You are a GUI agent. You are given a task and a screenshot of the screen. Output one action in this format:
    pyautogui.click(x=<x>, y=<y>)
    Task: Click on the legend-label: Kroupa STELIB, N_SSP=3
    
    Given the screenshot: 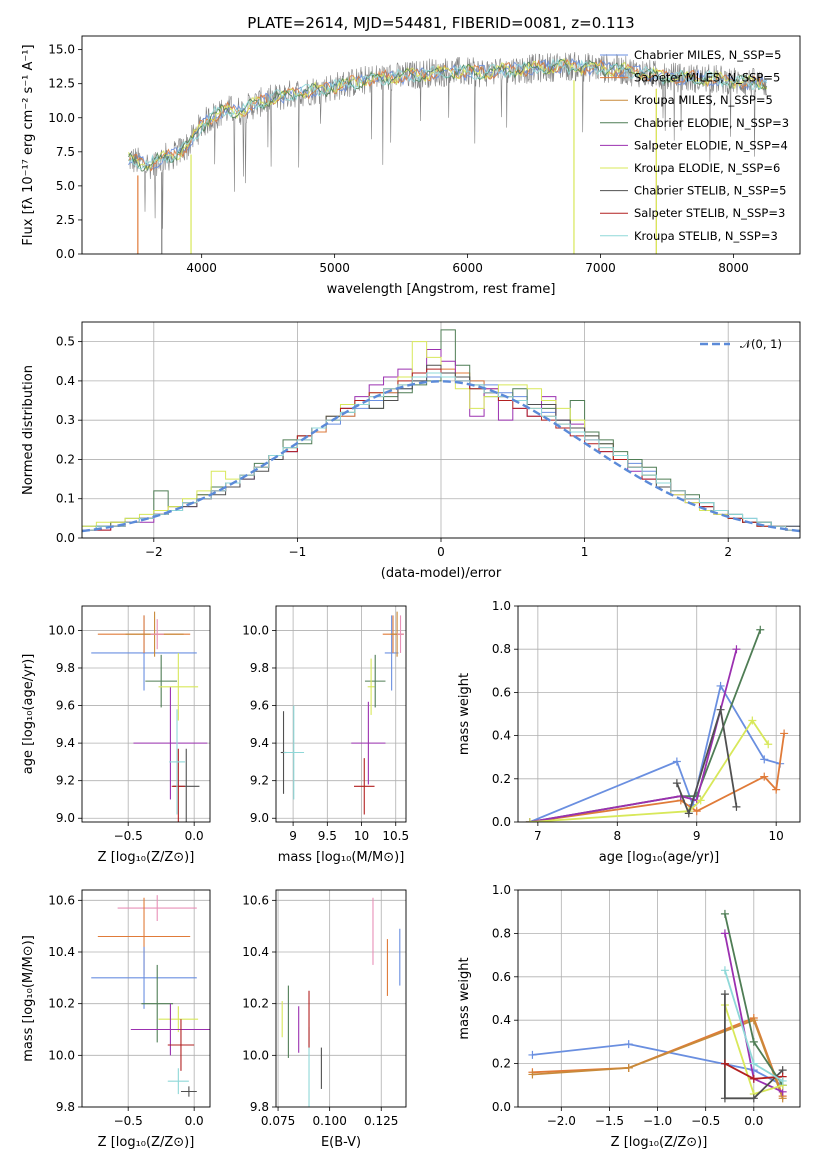 What is the action you would take?
    pyautogui.click(x=706, y=236)
    